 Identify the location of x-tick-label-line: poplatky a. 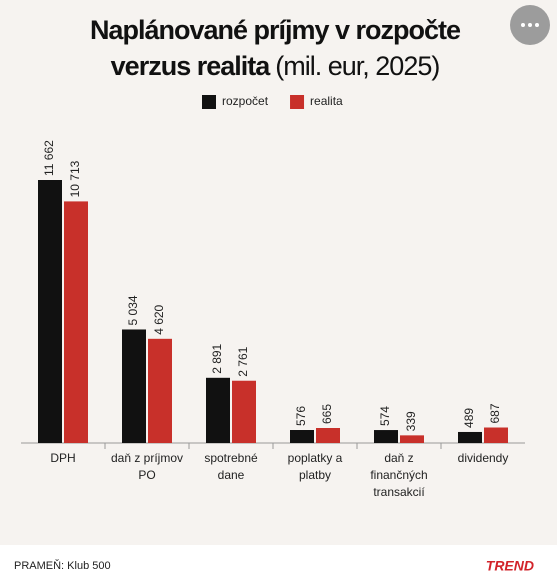
(315, 458).